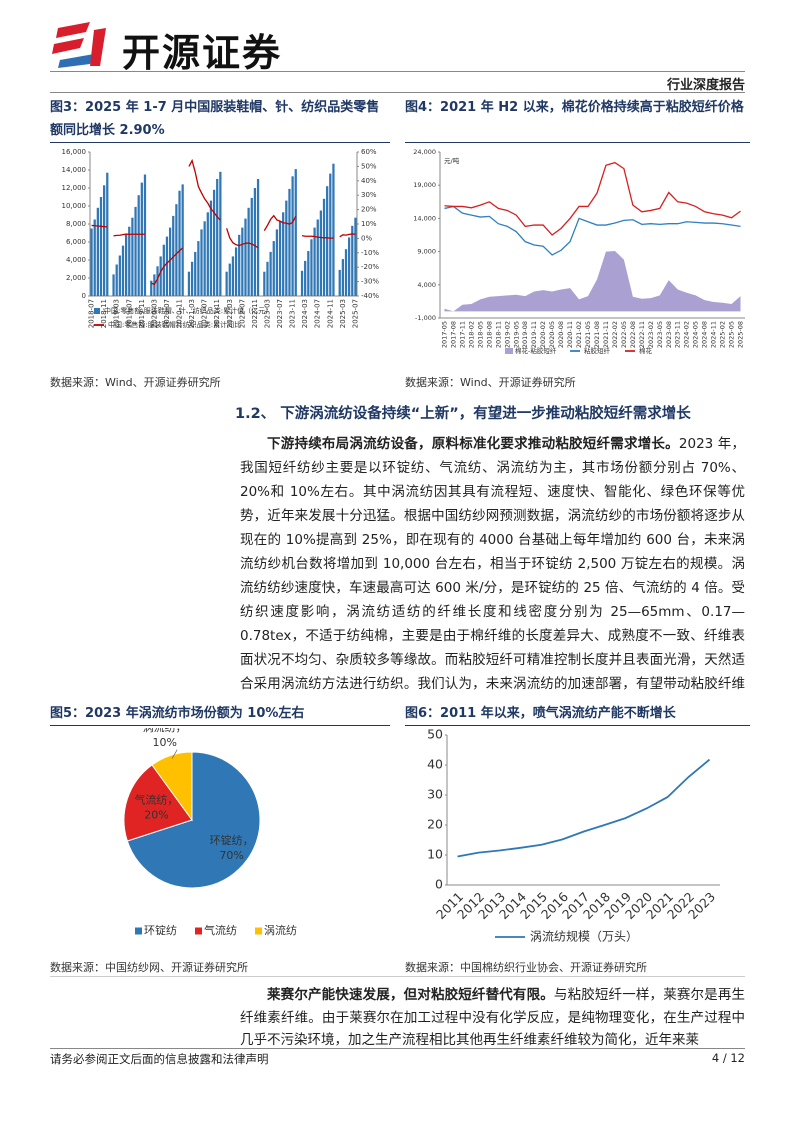 The height and width of the screenshot is (1123, 794). I want to click on y-tick-label: 12,000, so click(74, 188).